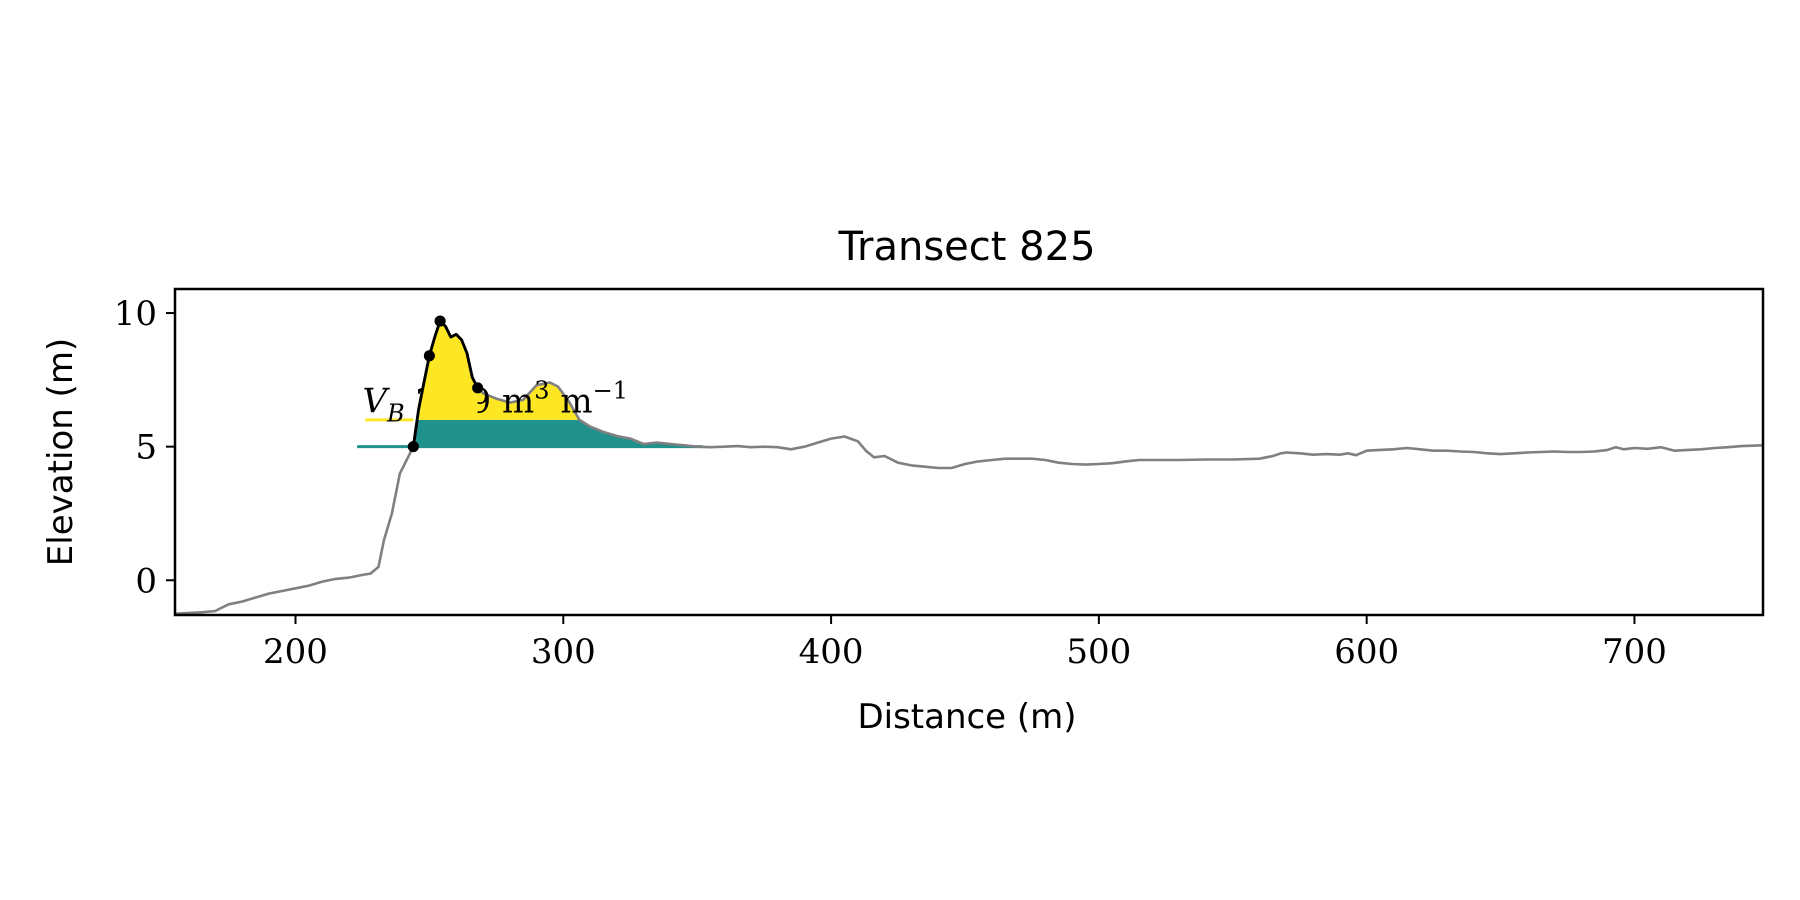 The image size is (1800, 900). I want to click on y-tick-label: 0, so click(146, 581).